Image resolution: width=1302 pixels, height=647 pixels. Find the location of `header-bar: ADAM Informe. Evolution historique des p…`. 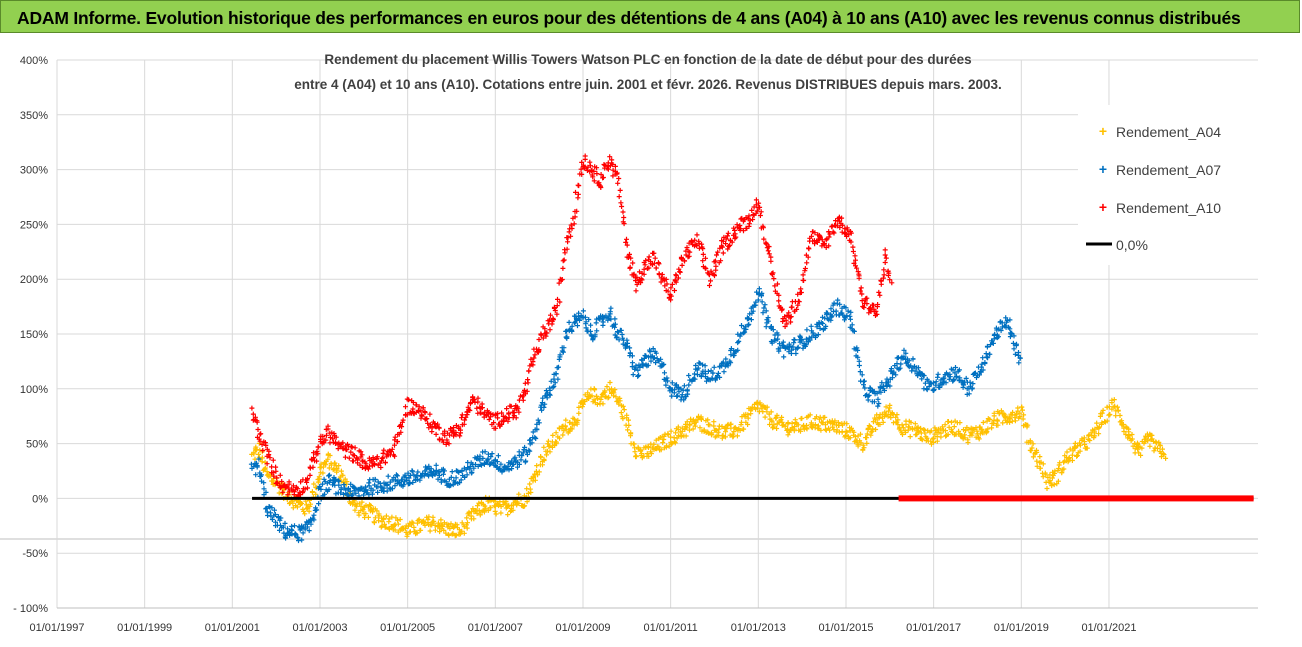

header-bar: ADAM Informe. Evolution historique des p… is located at coordinates (650, 16).